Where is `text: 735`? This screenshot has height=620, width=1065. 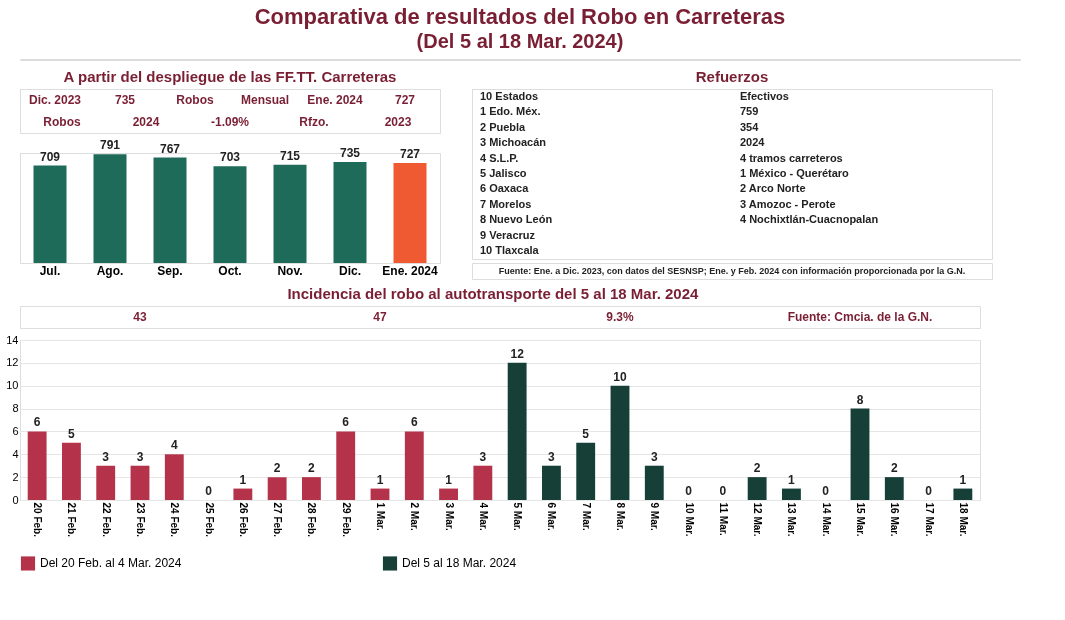
text: 735 is located at coordinates (125, 100).